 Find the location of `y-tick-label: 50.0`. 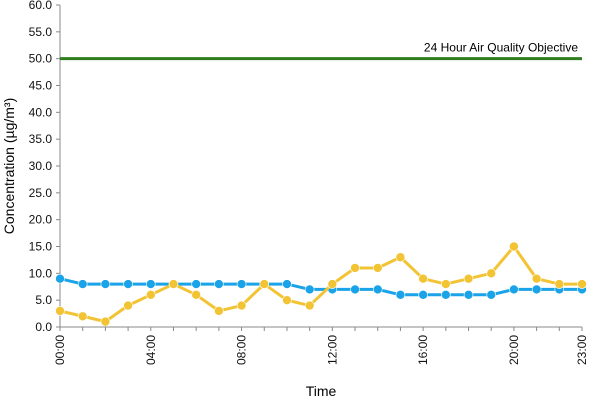

y-tick-label: 50.0 is located at coordinates (41, 59).